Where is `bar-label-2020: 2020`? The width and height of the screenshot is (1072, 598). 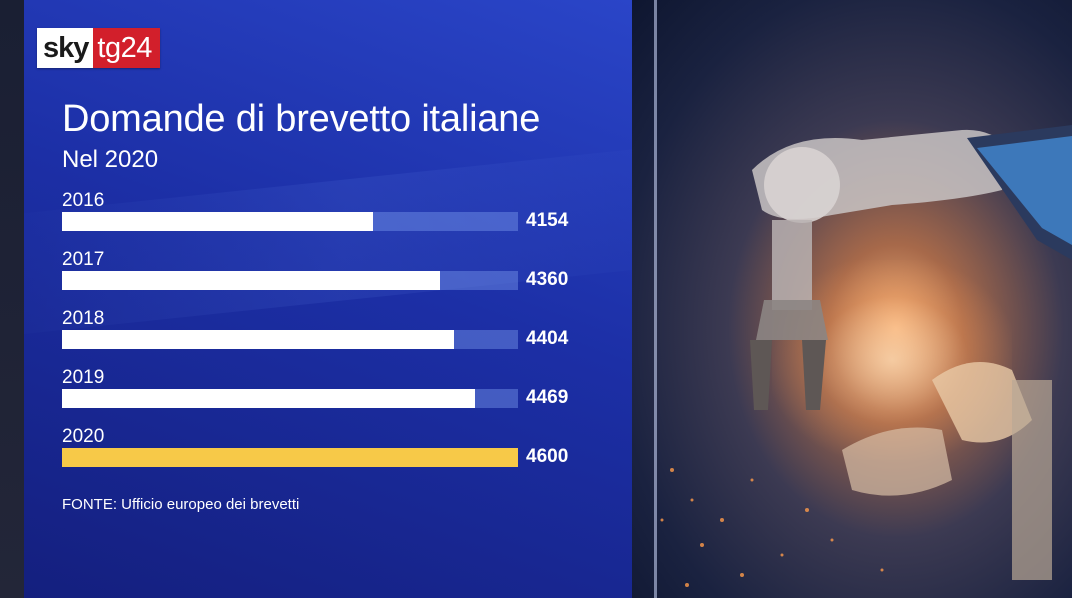 bar-label-2020: 2020 is located at coordinates (83, 436).